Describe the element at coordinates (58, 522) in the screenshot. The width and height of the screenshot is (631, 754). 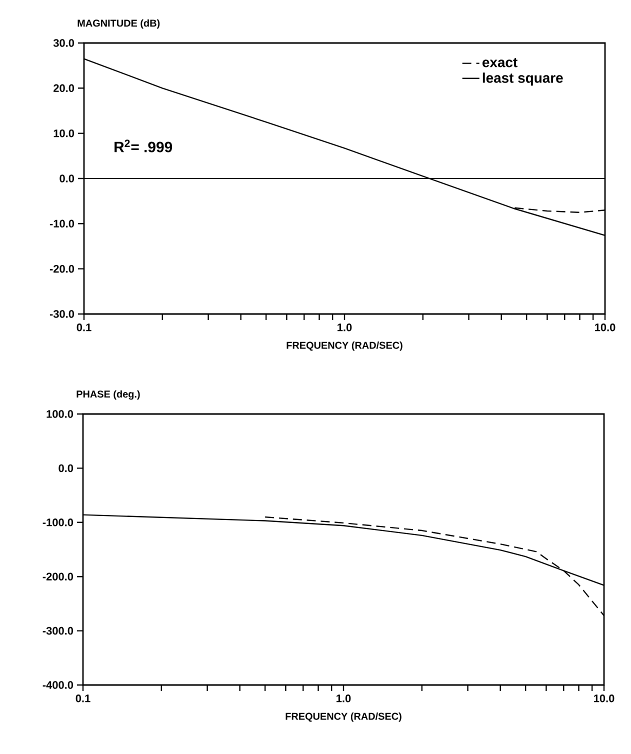
I see `y-tick-label: -100.0` at that location.